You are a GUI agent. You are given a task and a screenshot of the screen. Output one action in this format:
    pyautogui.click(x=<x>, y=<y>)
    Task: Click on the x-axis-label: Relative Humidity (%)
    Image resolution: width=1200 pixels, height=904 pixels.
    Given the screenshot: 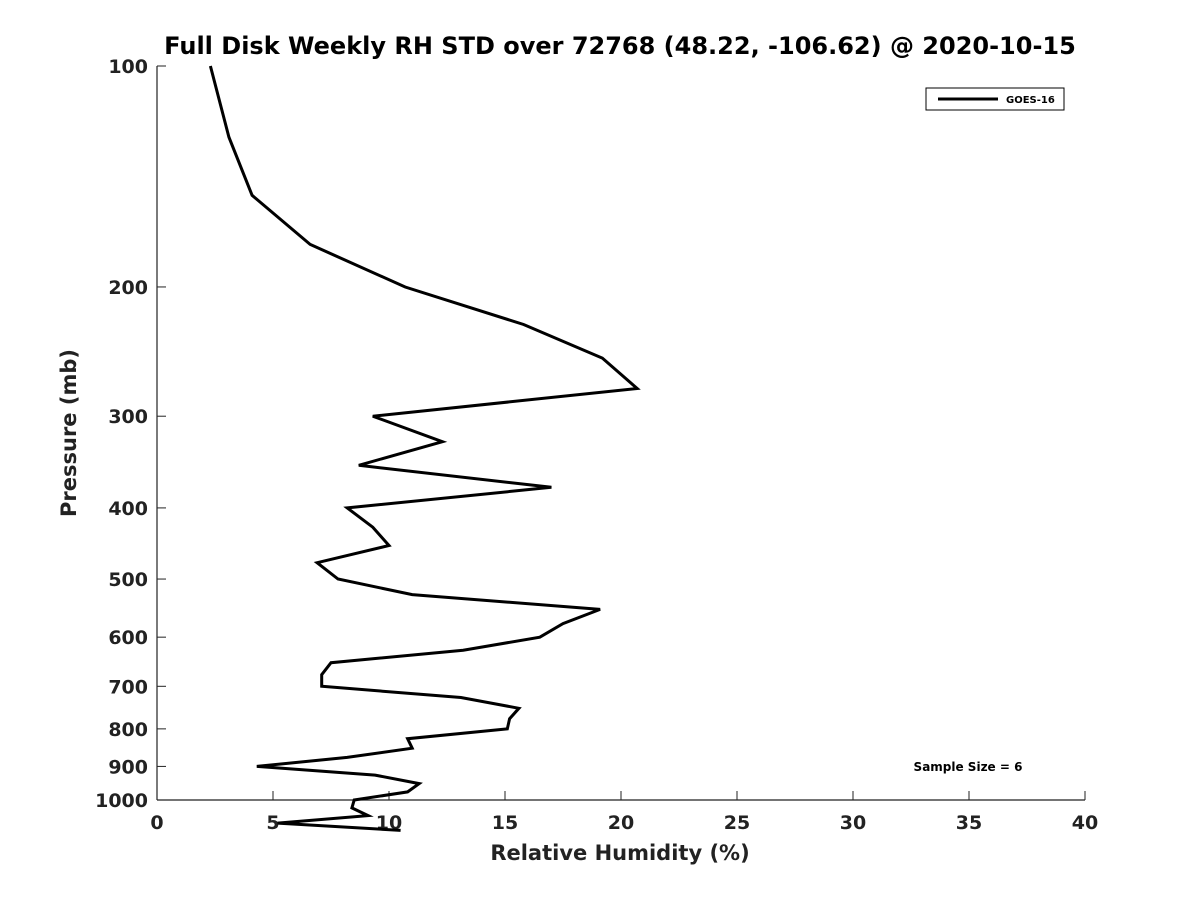 What is the action you would take?
    pyautogui.click(x=619, y=853)
    